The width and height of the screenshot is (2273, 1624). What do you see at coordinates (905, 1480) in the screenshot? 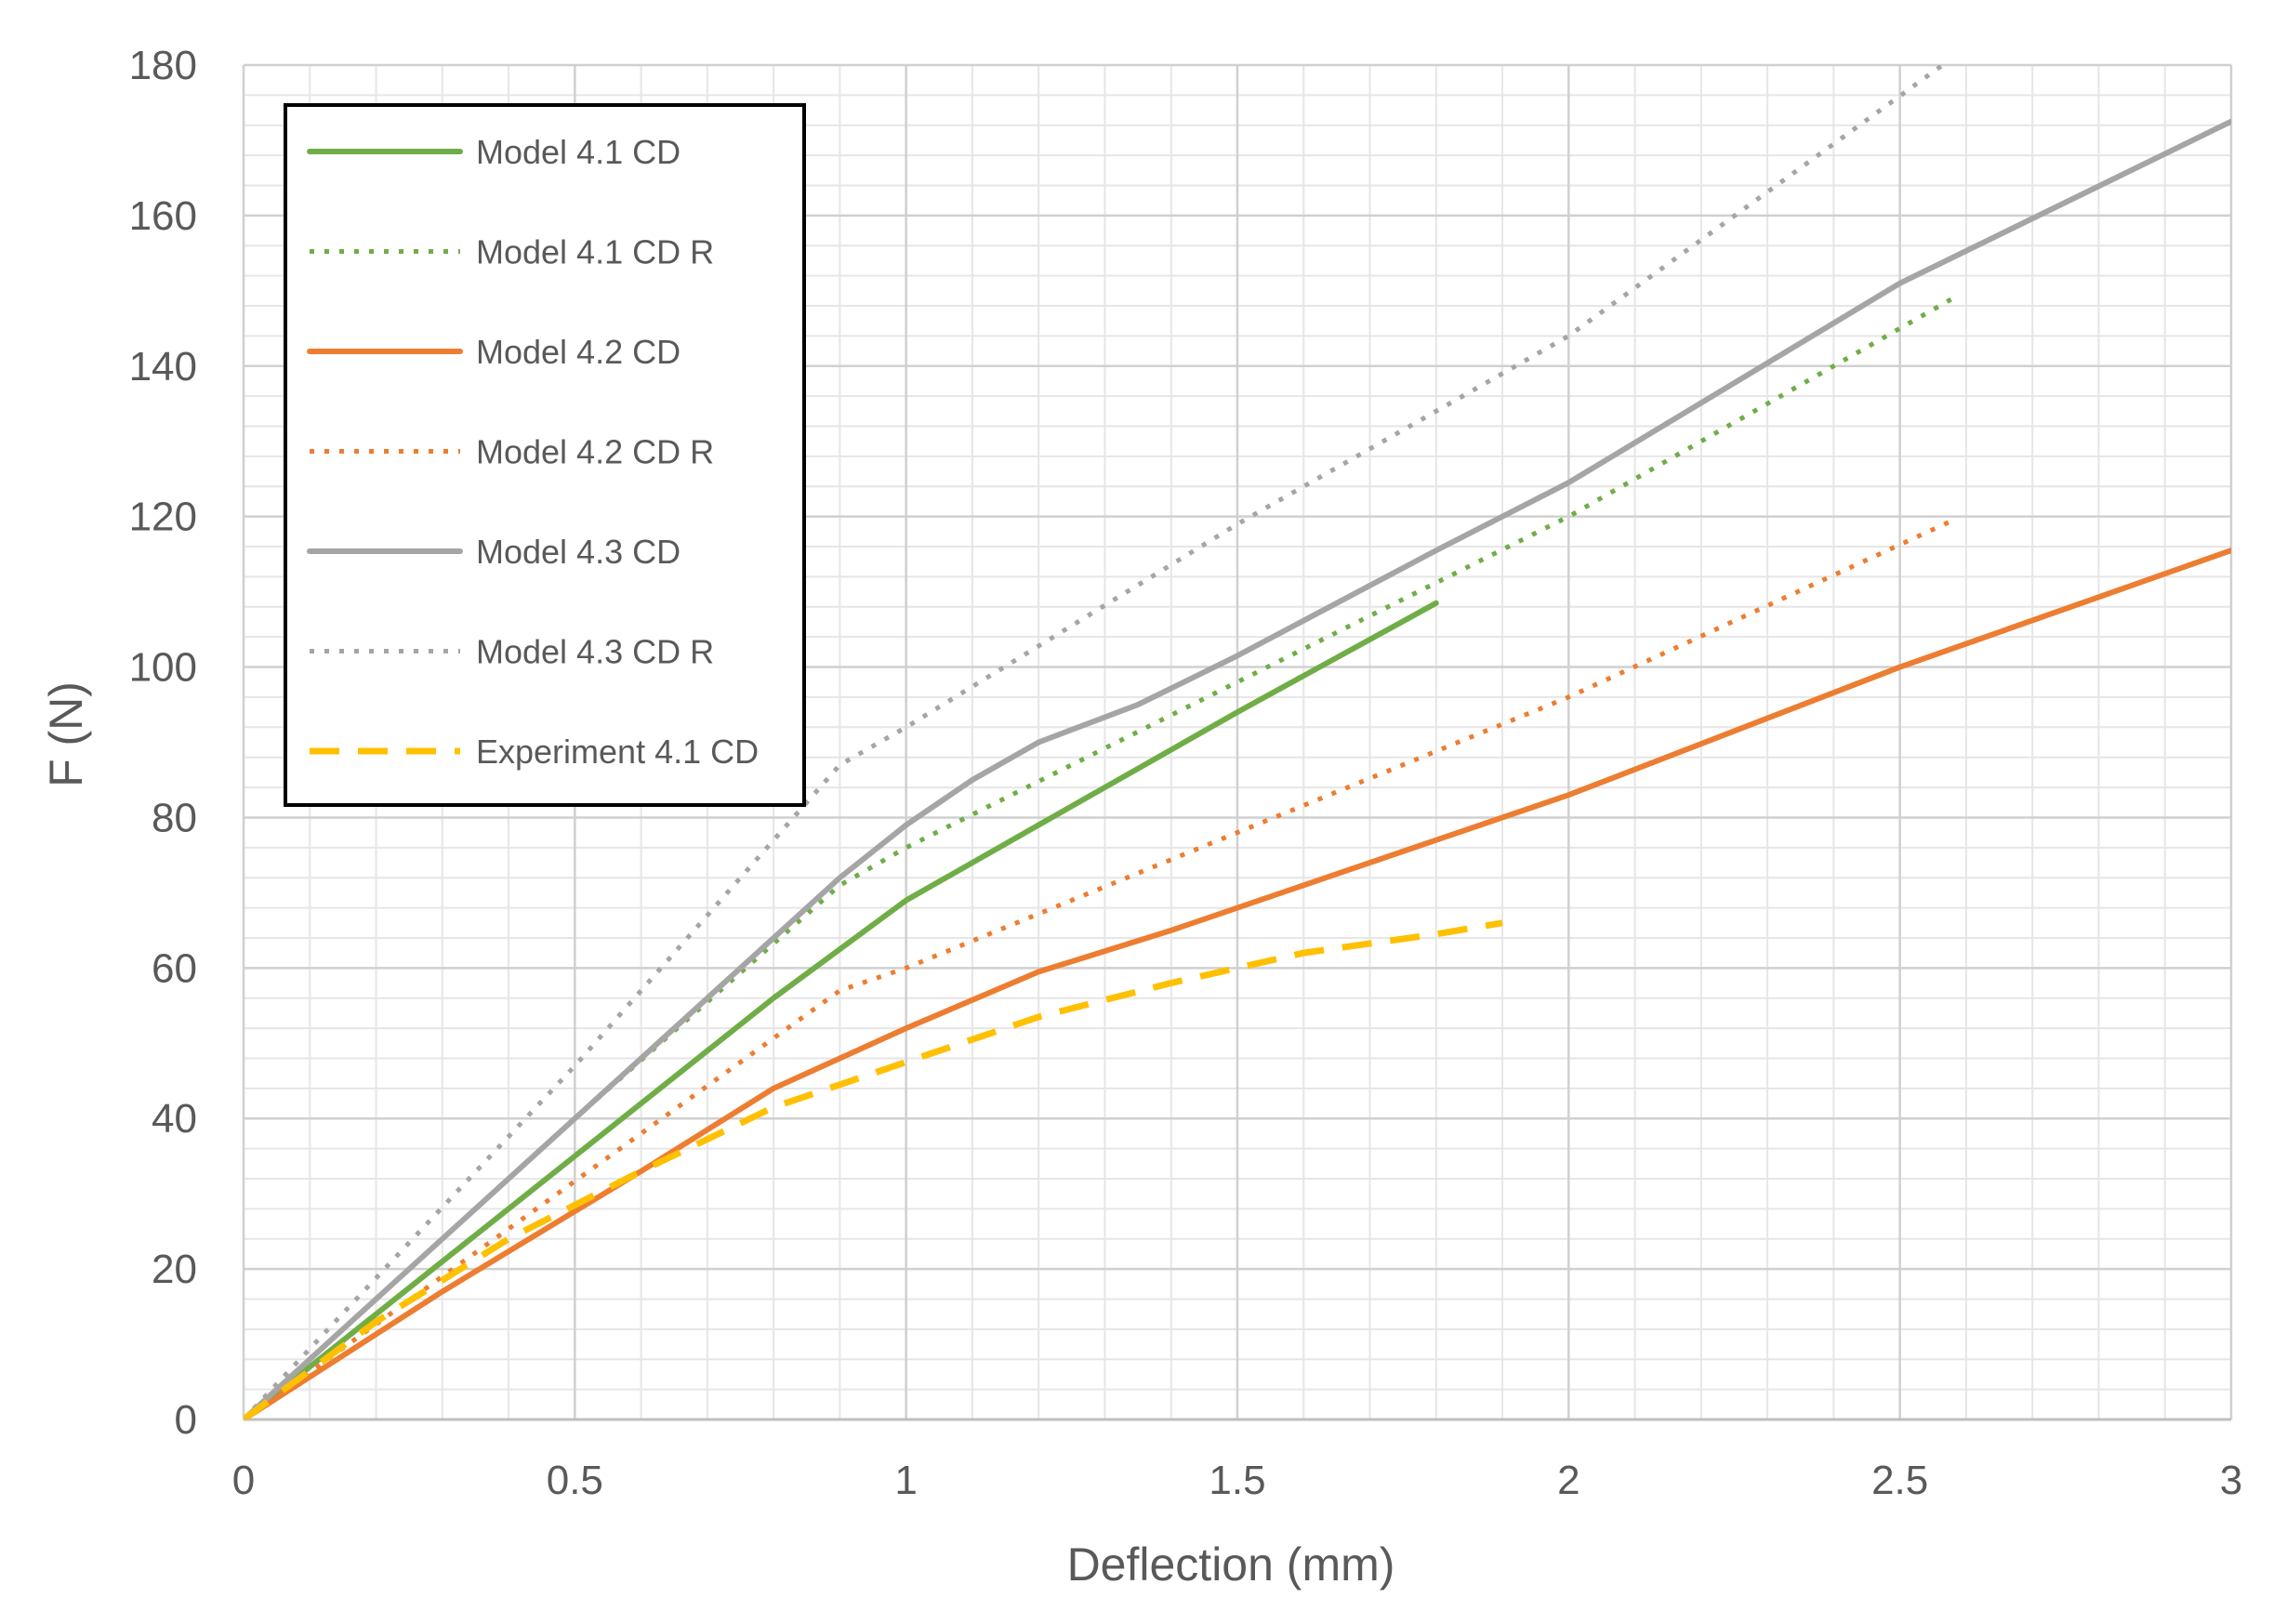
I see `x-tick-label: 1` at bounding box center [905, 1480].